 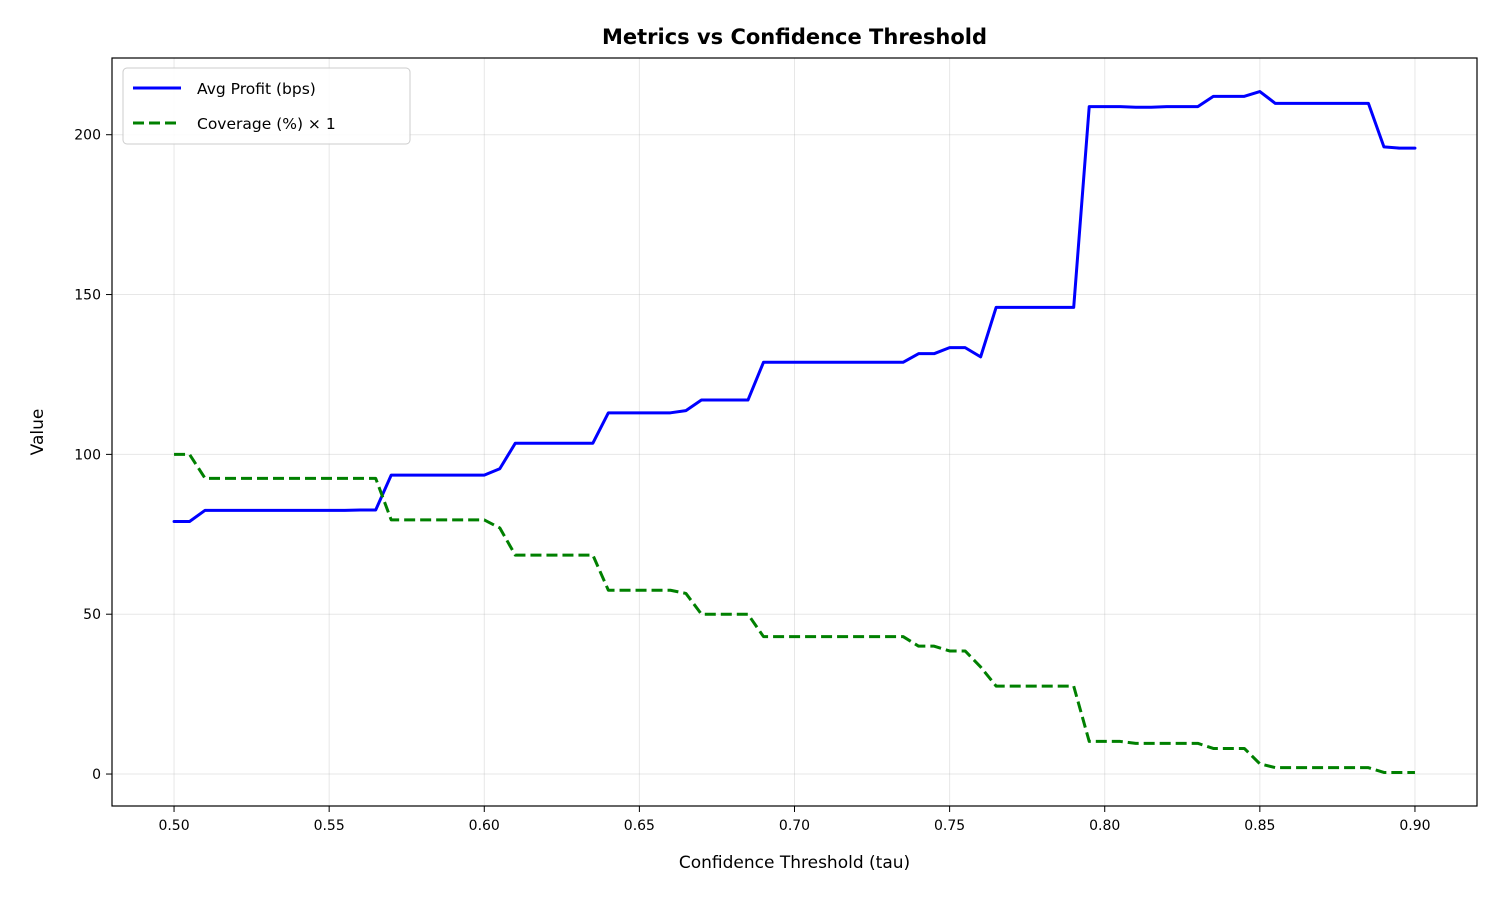 I want to click on x-tick-label: 0.70, so click(x=794, y=826).